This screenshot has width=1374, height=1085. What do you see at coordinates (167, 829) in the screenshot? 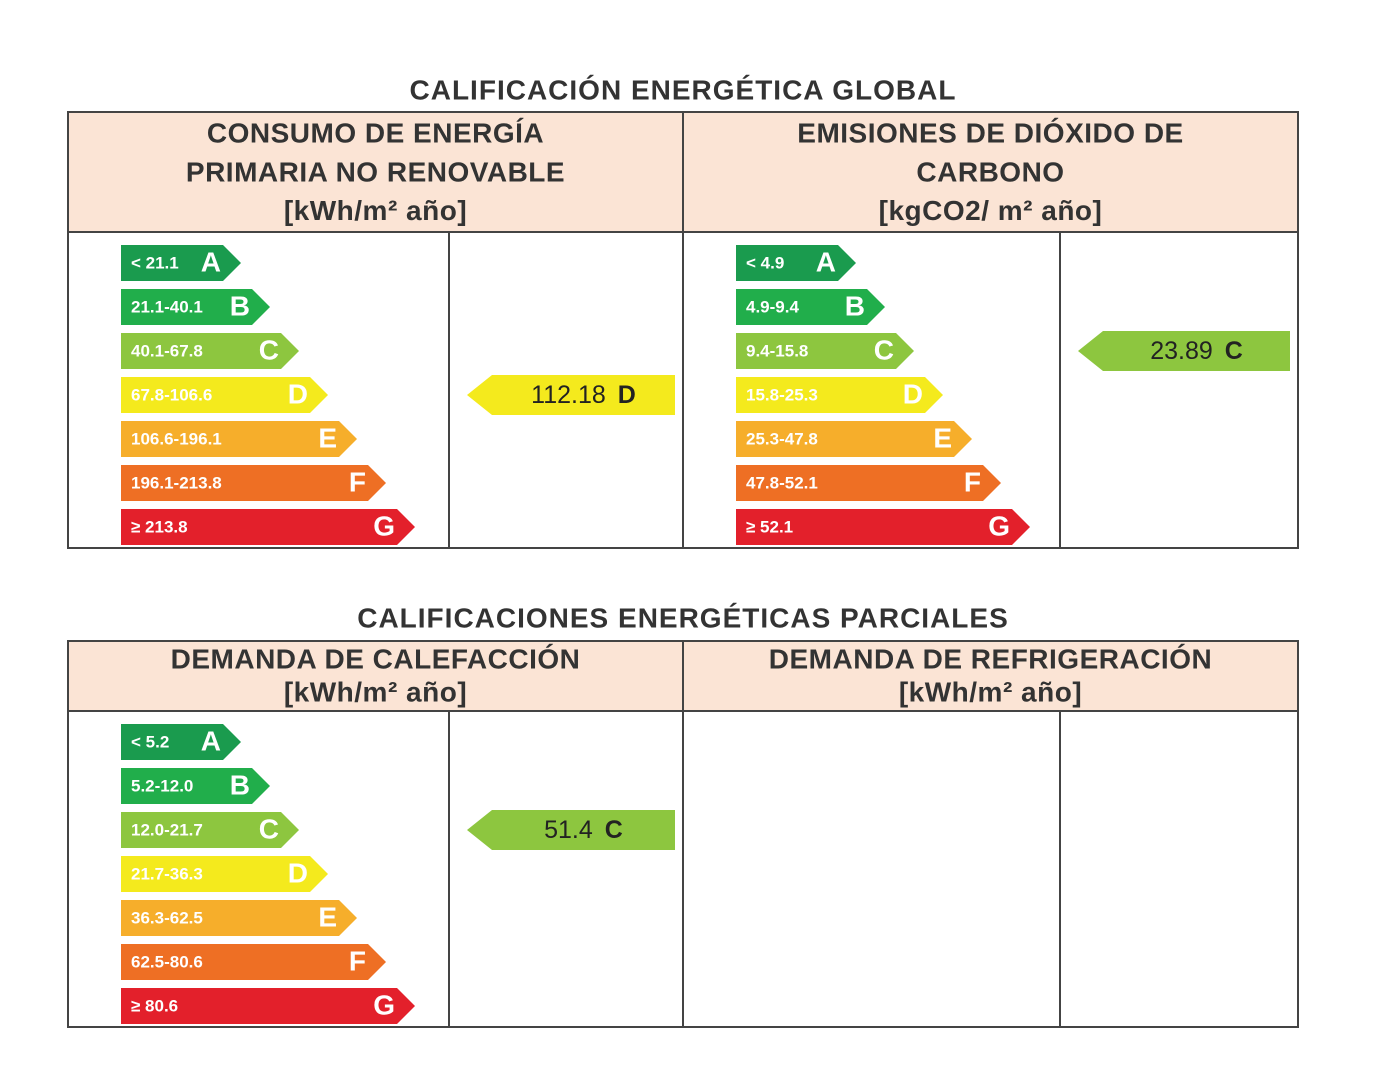
I see `band-range: 12.0-21.7` at bounding box center [167, 829].